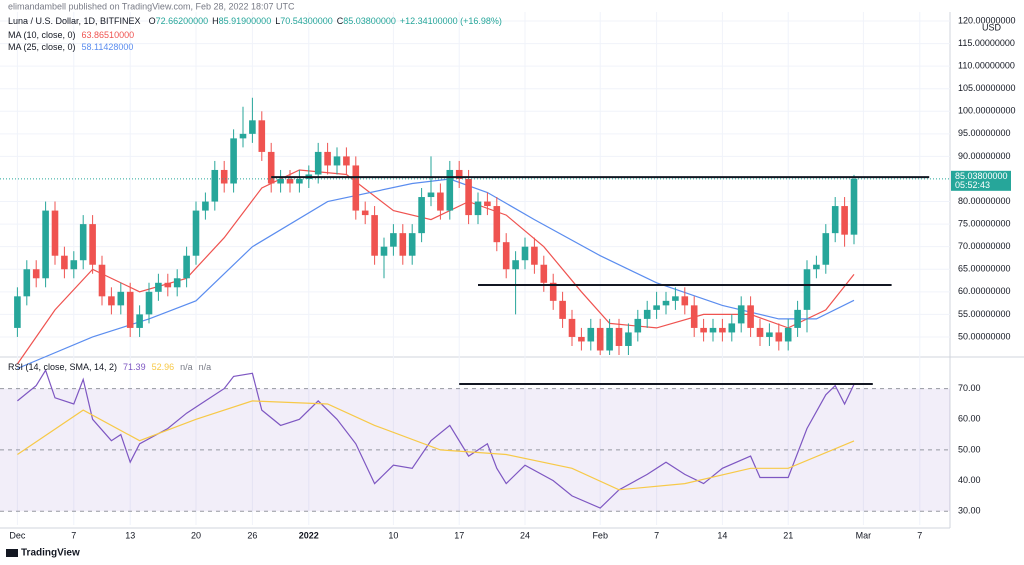 The width and height of the screenshot is (1024, 565). What do you see at coordinates (436, 445) in the screenshot?
I see `series-line` at bounding box center [436, 445].